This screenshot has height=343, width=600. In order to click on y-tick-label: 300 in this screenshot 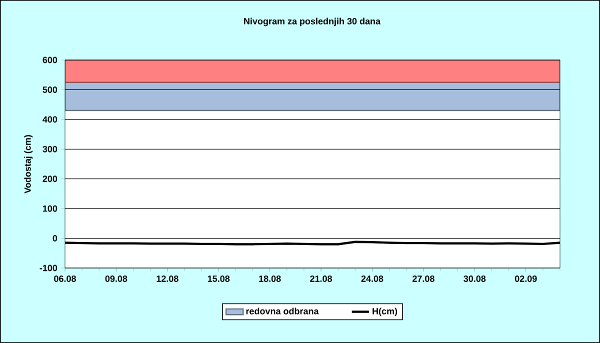, I will do `click(50, 149)`.